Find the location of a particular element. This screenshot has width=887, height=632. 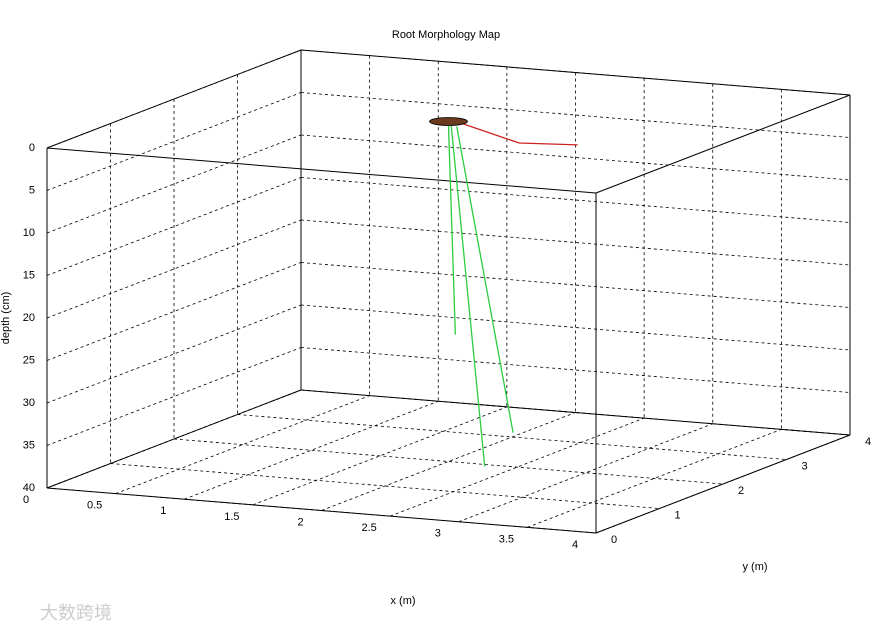

y-tick-label: 4 is located at coordinates (868, 442).